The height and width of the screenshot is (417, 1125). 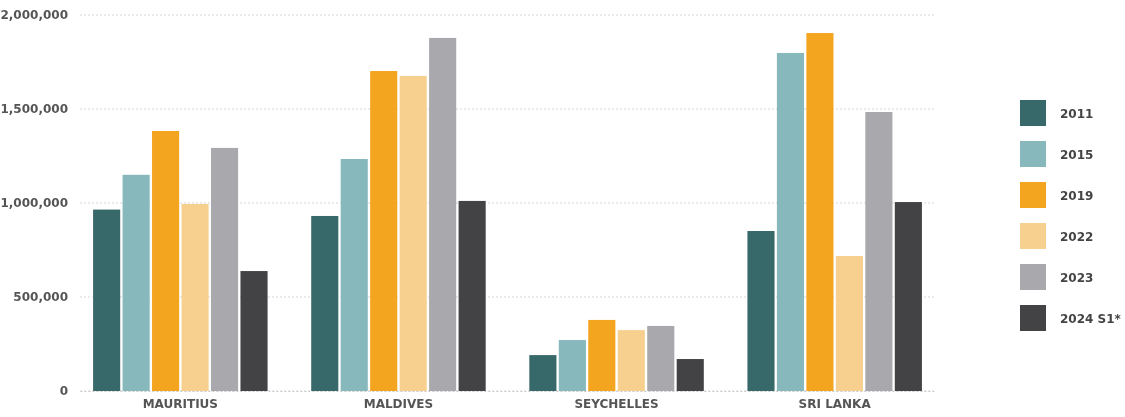 I want to click on x-tick-label: MAURITIUS, so click(x=180, y=403).